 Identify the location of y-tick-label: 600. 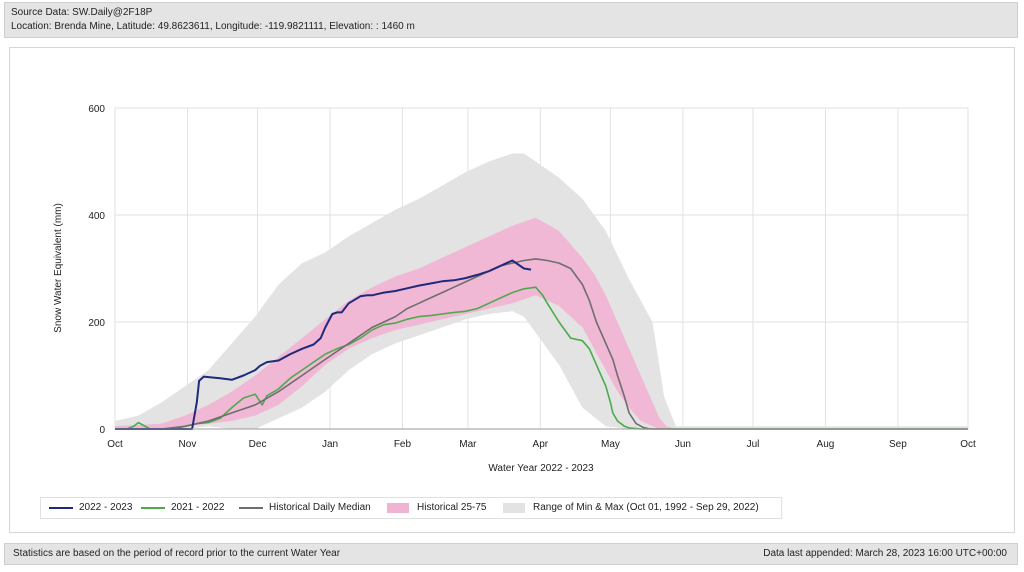
(96, 109).